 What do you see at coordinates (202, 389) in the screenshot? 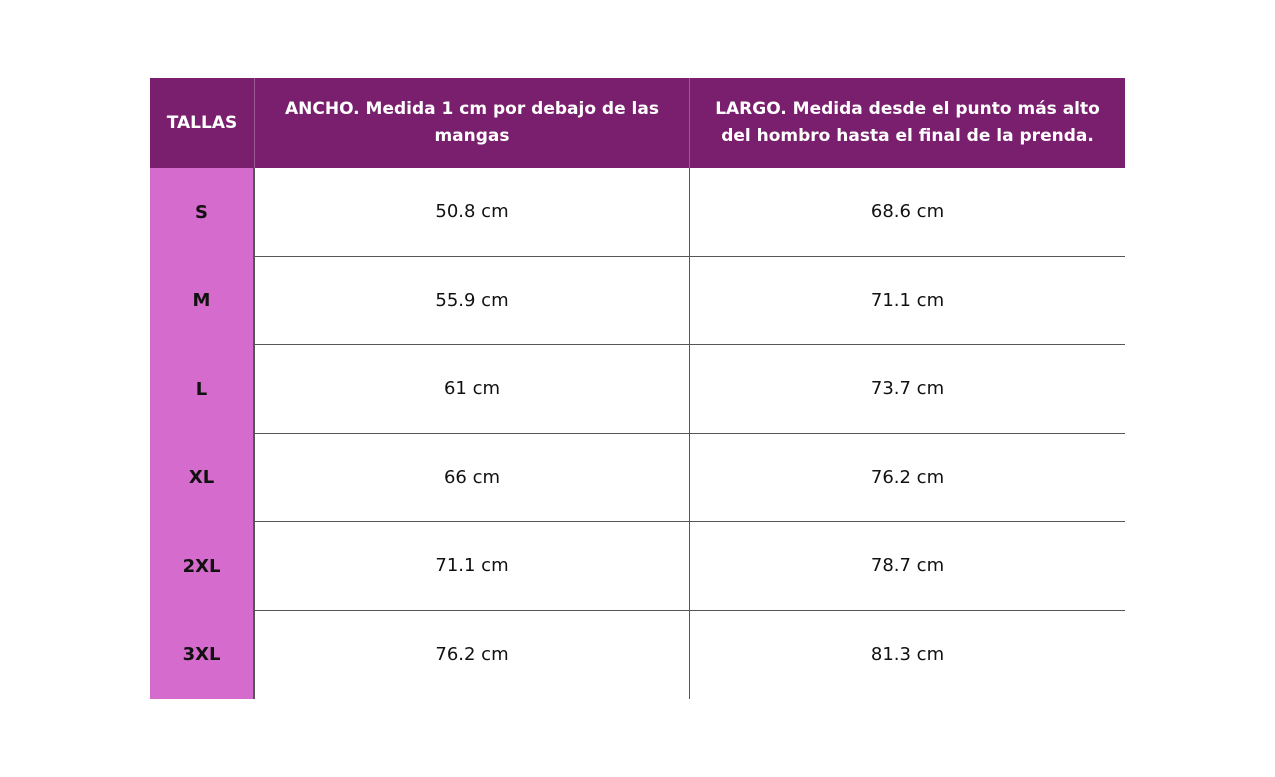
I see `size-cell: L` at bounding box center [202, 389].